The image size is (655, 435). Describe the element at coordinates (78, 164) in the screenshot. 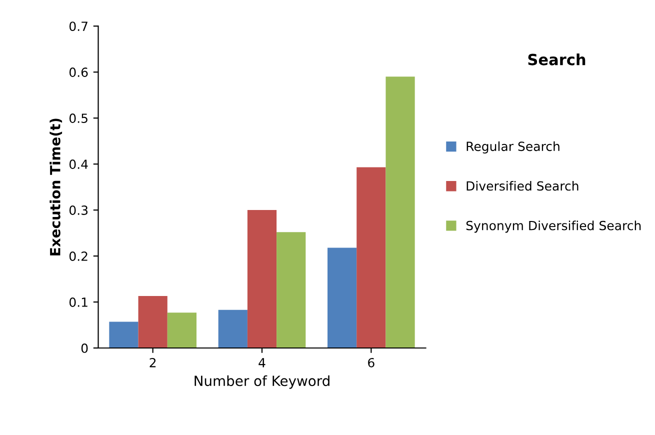

I see `y-tick-label: 0.4` at that location.